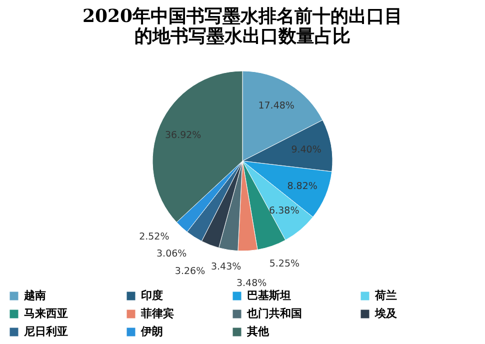 The width and height of the screenshot is (485, 344). I want to click on data-label: 2.52%, so click(154, 237).